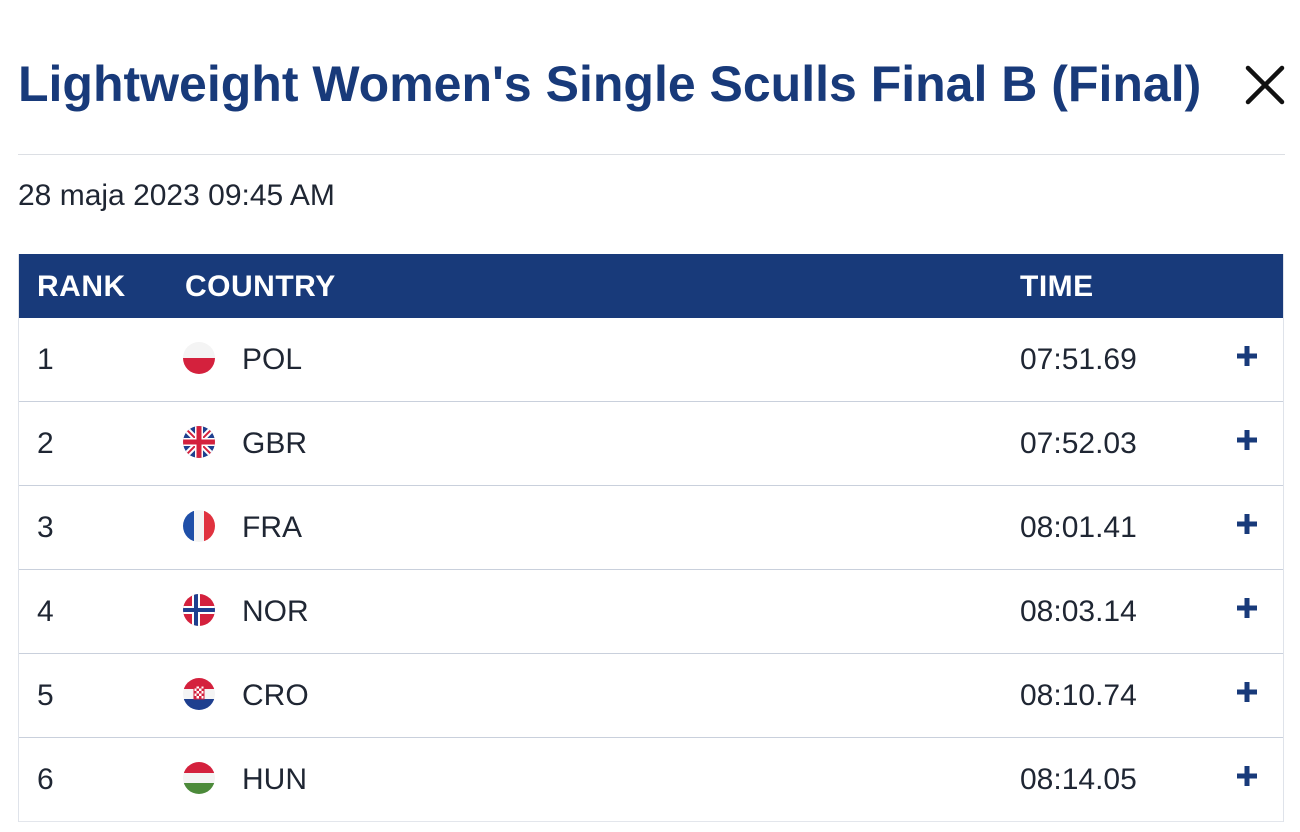  What do you see at coordinates (274, 779) in the screenshot?
I see `country-cell: HUN` at bounding box center [274, 779].